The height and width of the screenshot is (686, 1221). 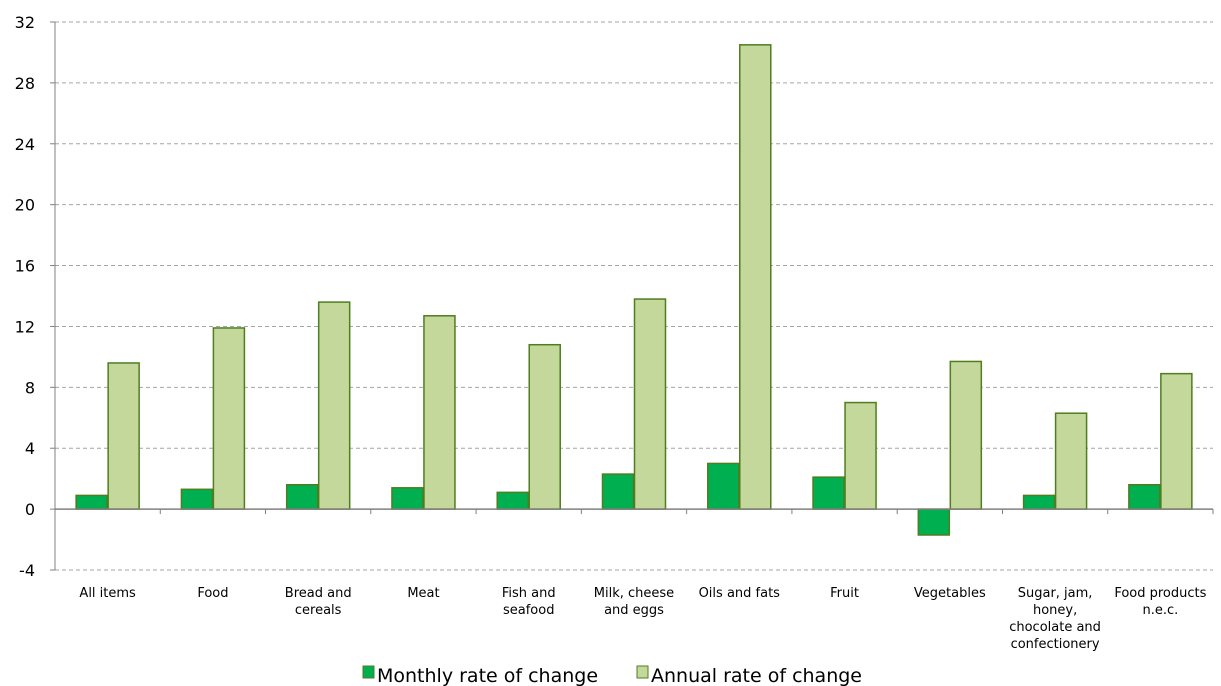 I want to click on x-category-label-line: Fruit, so click(x=844, y=593).